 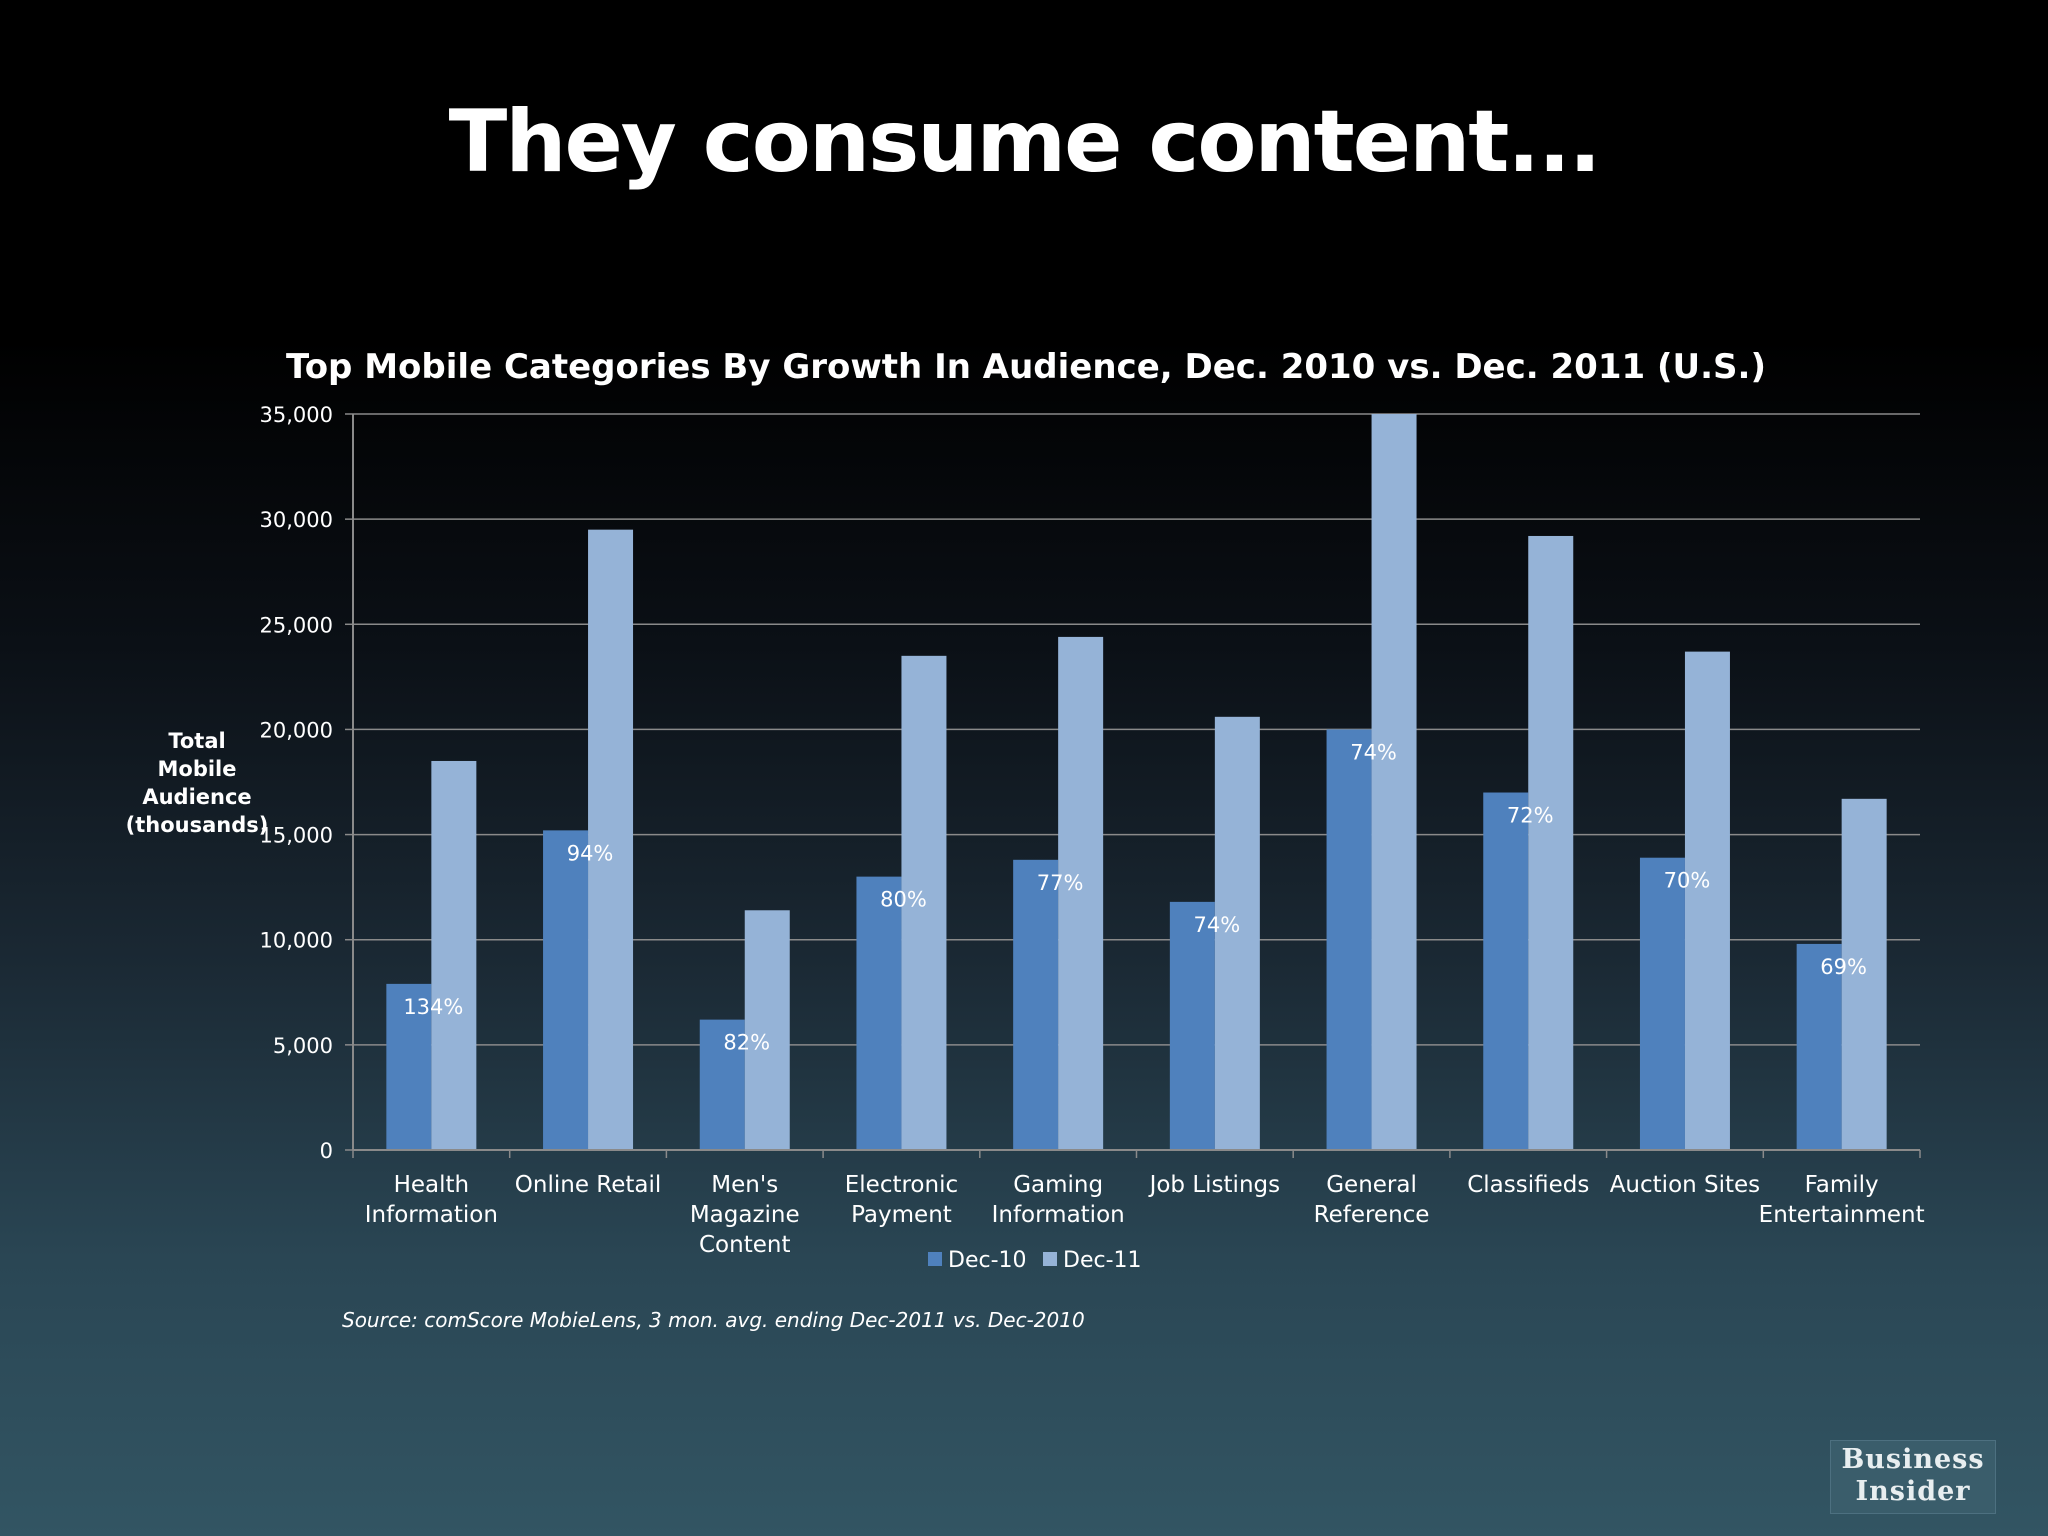 What do you see at coordinates (296, 415) in the screenshot?
I see `y-tick-label: 35,000` at bounding box center [296, 415].